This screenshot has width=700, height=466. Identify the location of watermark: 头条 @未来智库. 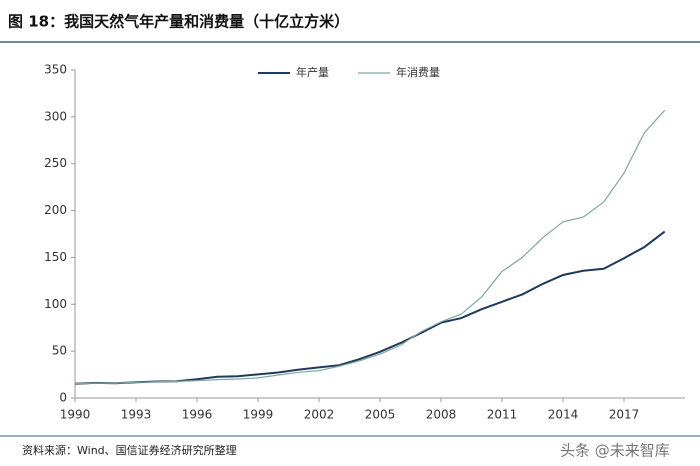
(615, 451).